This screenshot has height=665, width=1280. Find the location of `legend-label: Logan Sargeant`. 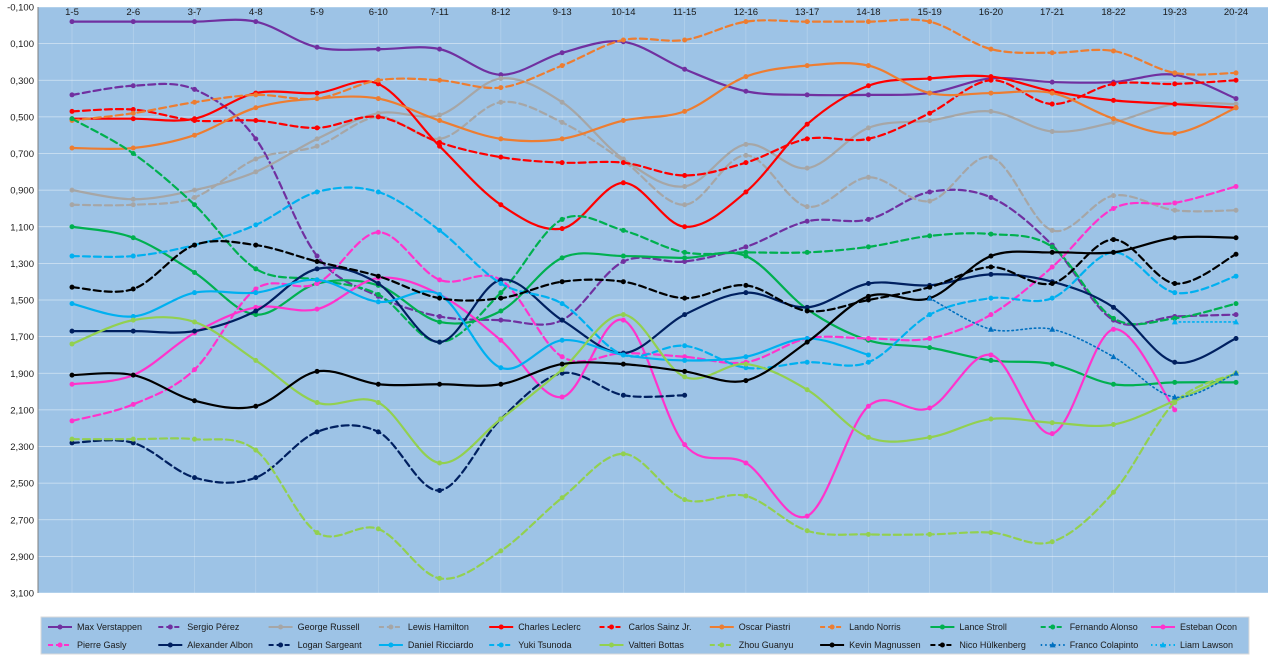

legend-label: Logan Sargeant is located at coordinates (330, 645).